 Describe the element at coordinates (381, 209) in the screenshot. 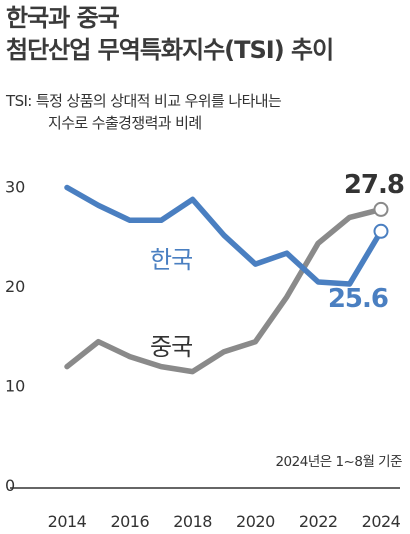

I see `end-marker-china` at that location.